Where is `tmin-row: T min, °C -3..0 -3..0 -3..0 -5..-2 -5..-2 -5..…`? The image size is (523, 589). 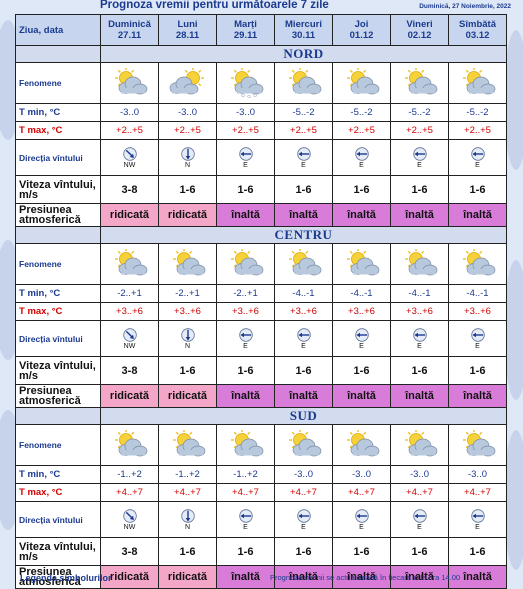
tmin-row: T min, °C -3..0 -3..0 -3..0 -5..-2 -5..-2 -5..… is located at coordinates (261, 112).